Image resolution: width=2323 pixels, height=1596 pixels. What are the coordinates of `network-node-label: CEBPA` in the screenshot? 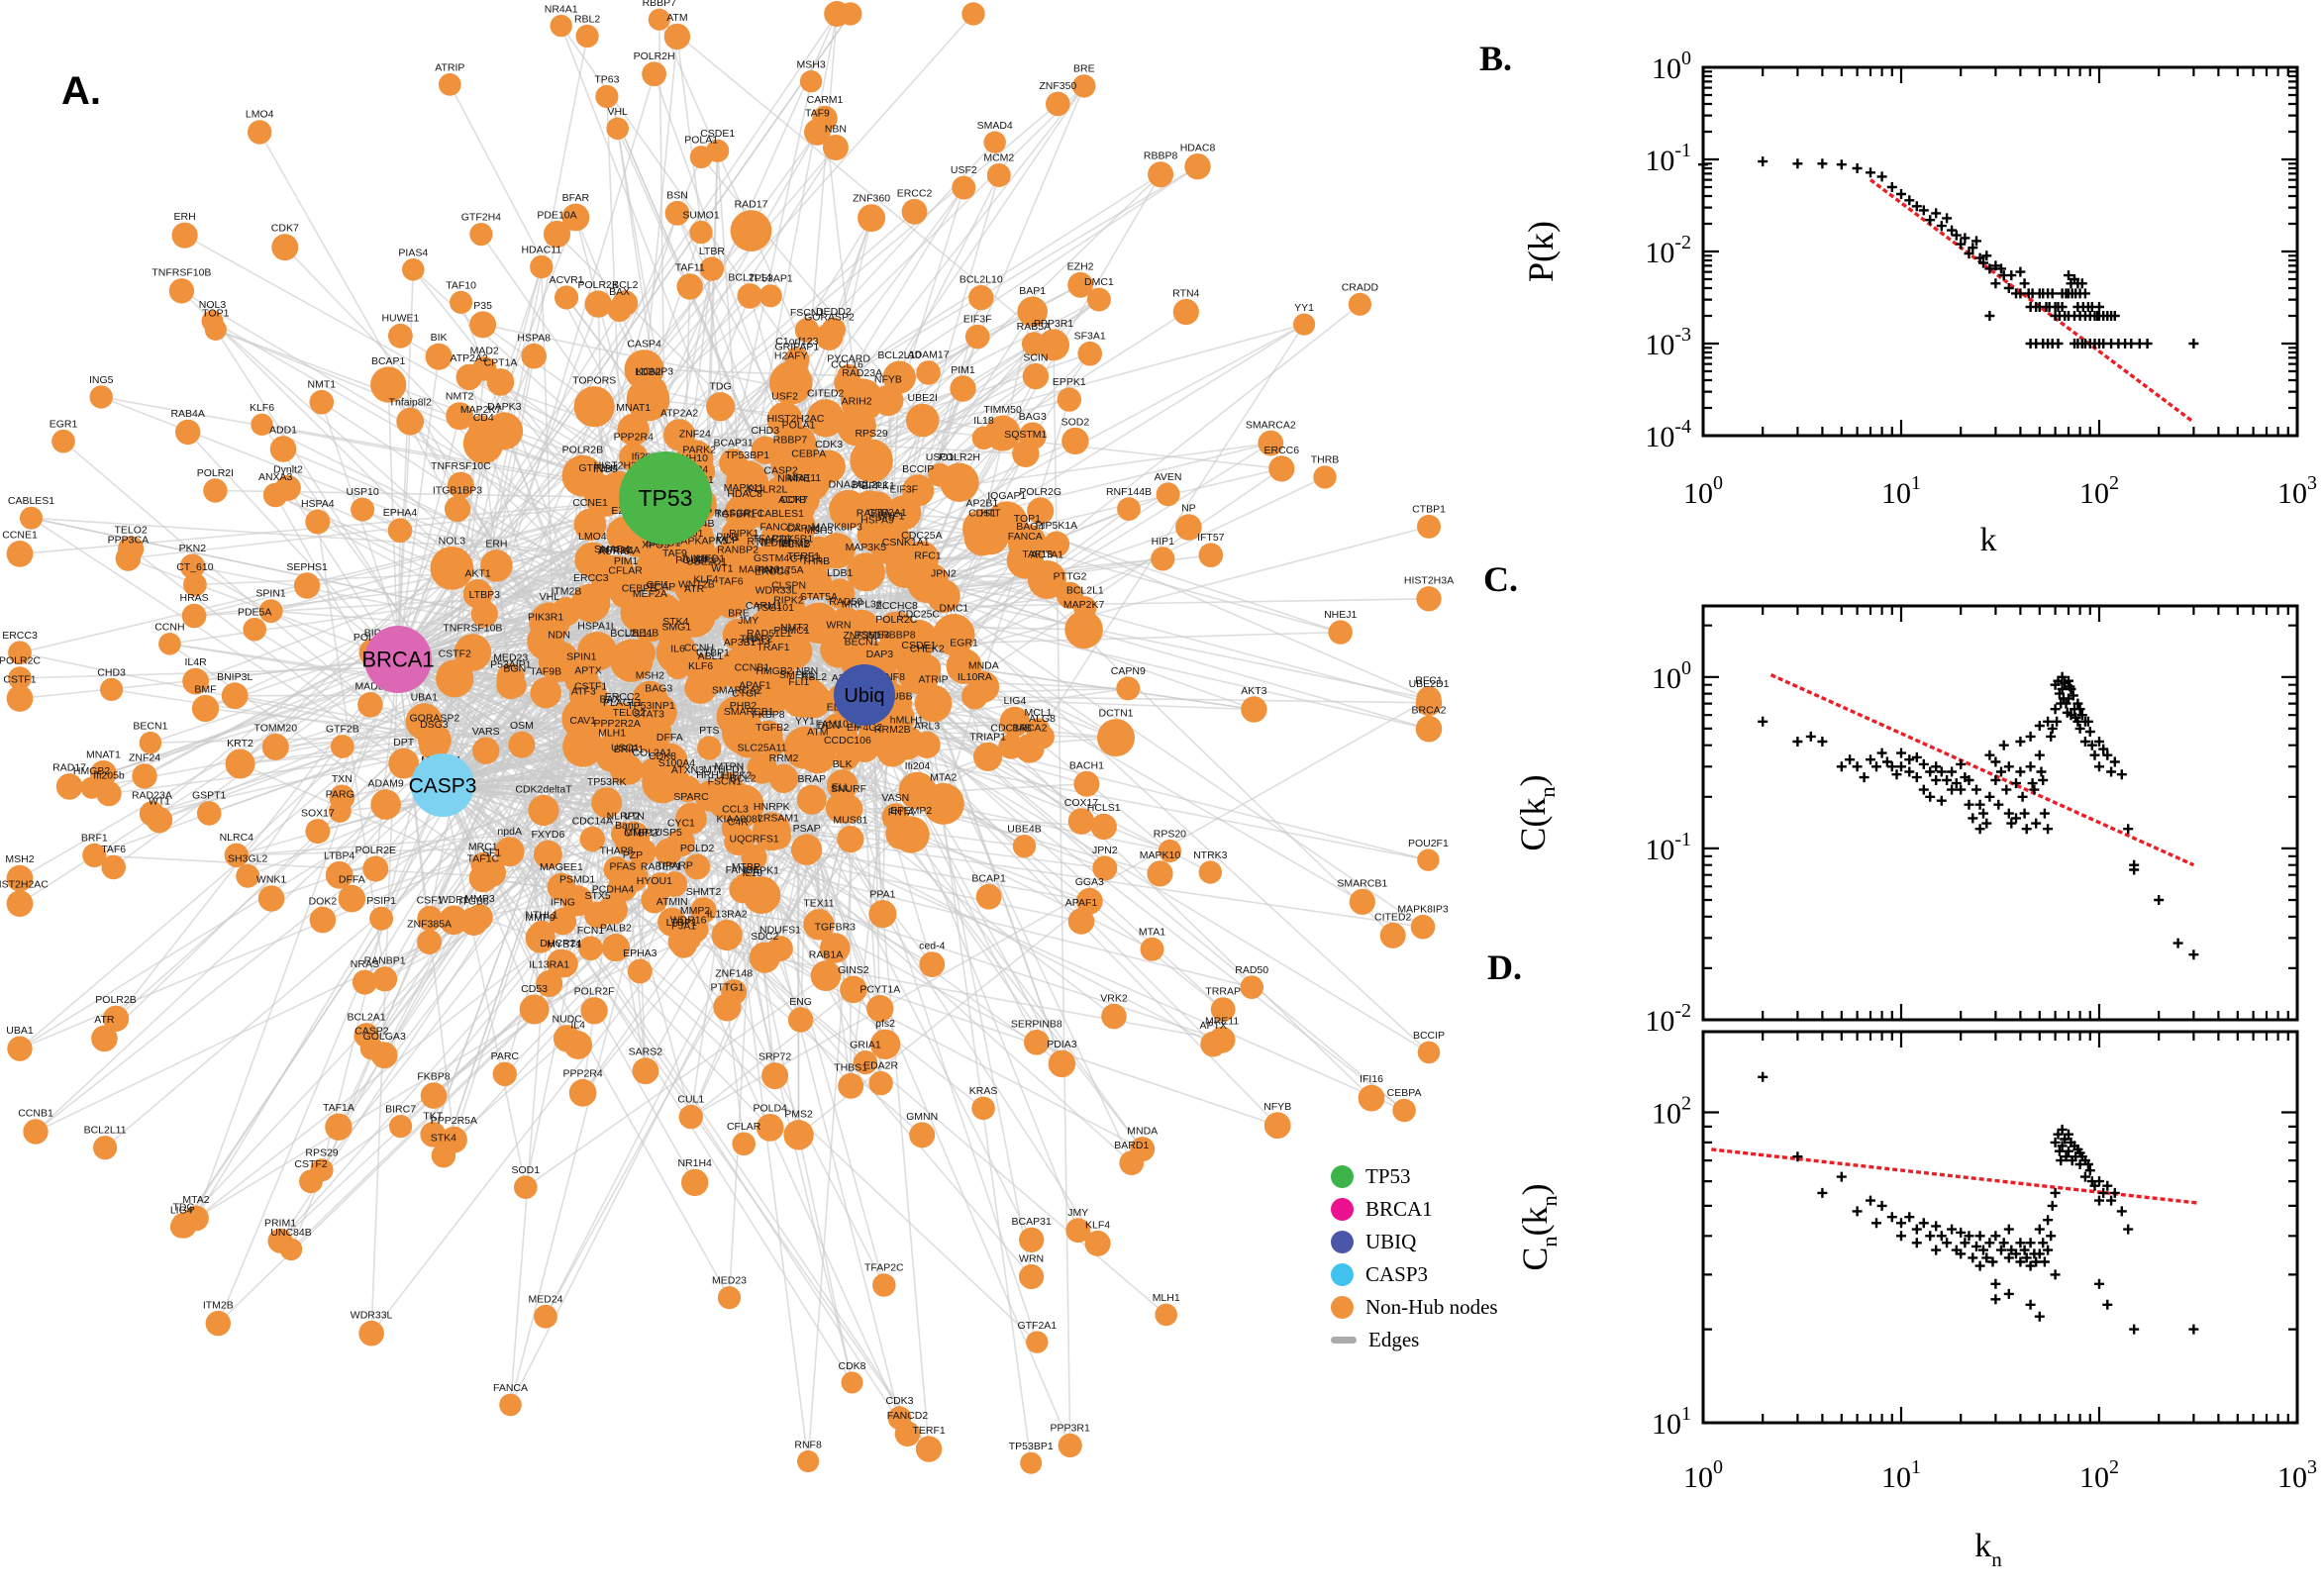 It's located at (1405, 1093).